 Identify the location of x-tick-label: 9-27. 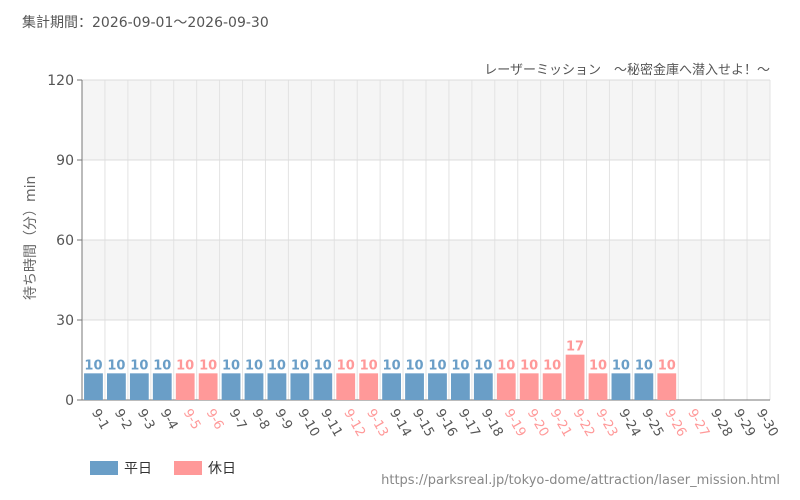
(698, 423).